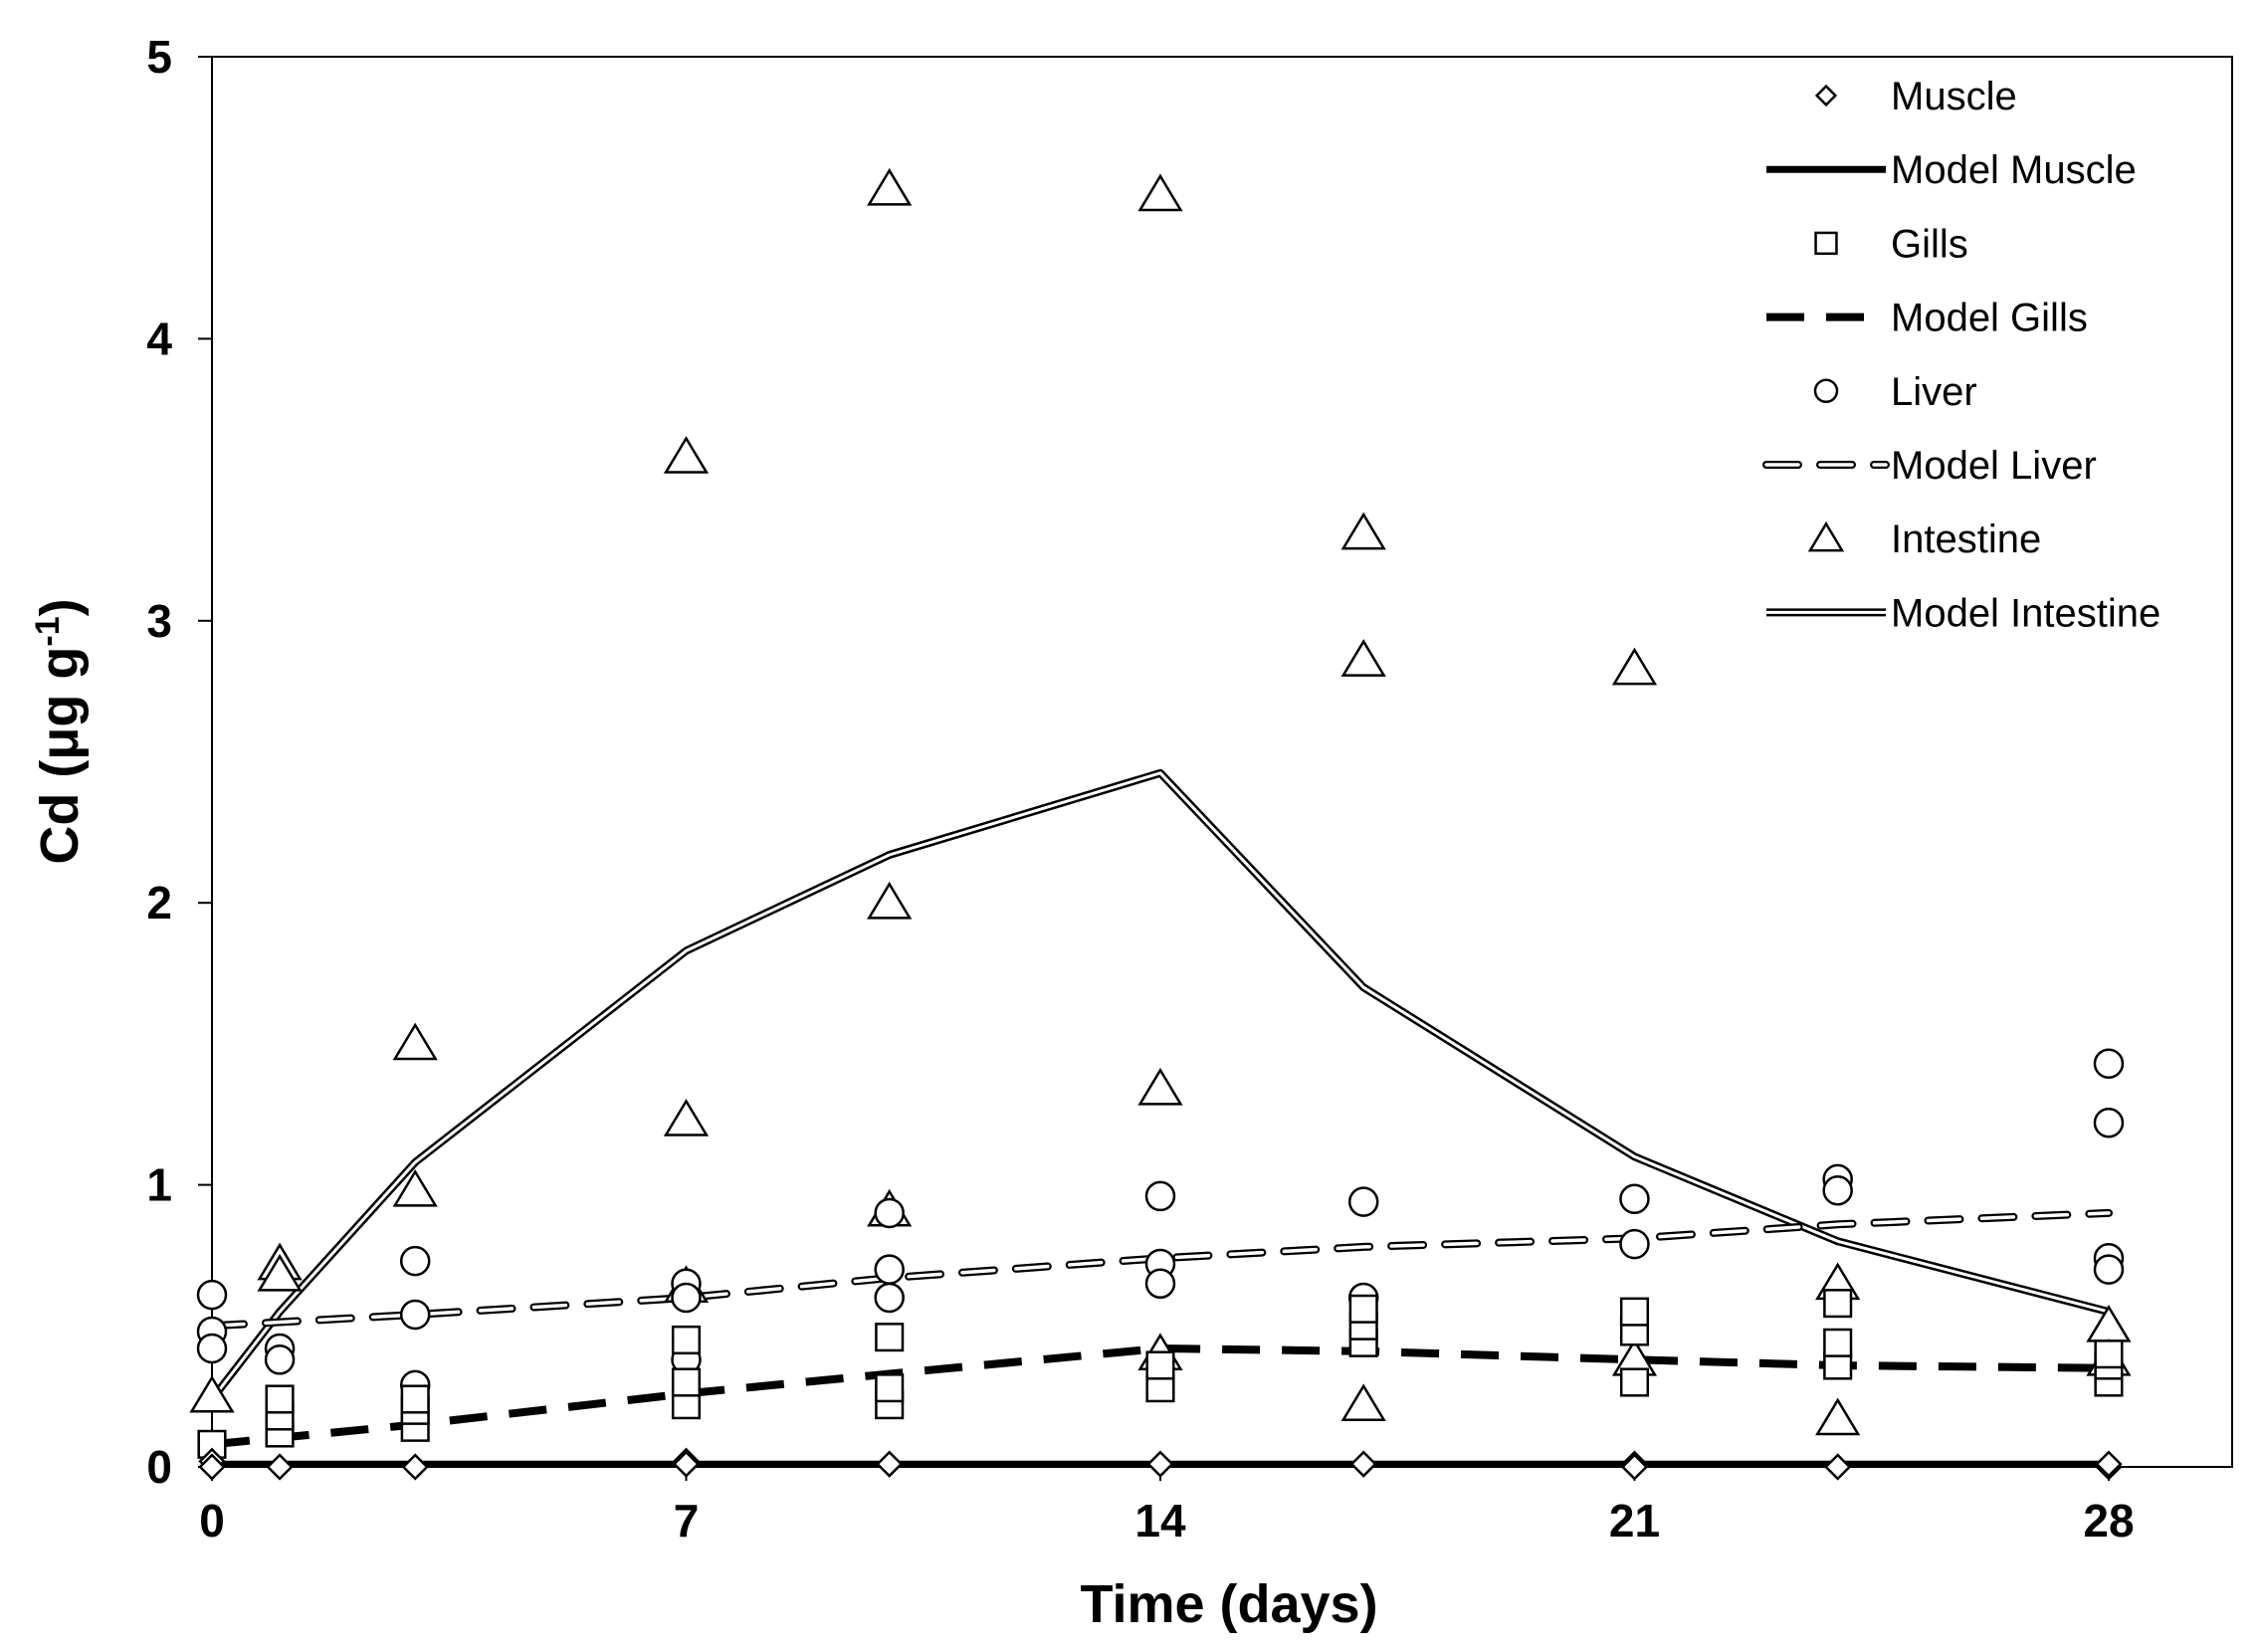 The image size is (2262, 1652). What do you see at coordinates (1891, 244) in the screenshot?
I see `legend-entry-gills: Gills` at bounding box center [1891, 244].